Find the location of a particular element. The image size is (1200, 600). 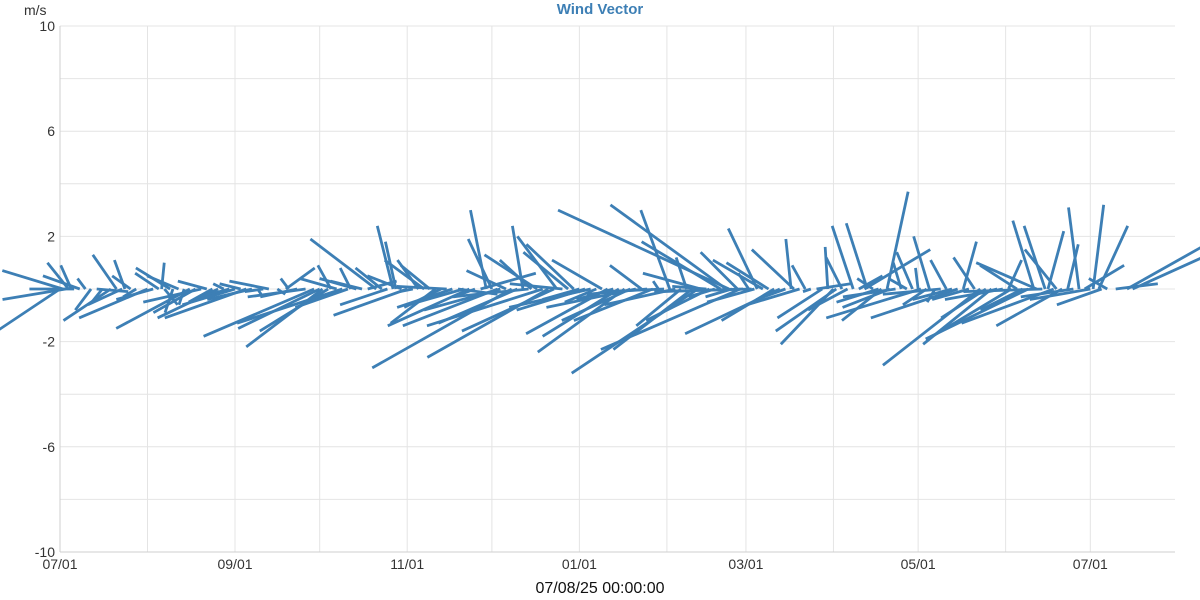

x-axis: 07/01 09/01 11/01 01/01 03/01 05/01 07/01 is located at coordinates (575, 564).